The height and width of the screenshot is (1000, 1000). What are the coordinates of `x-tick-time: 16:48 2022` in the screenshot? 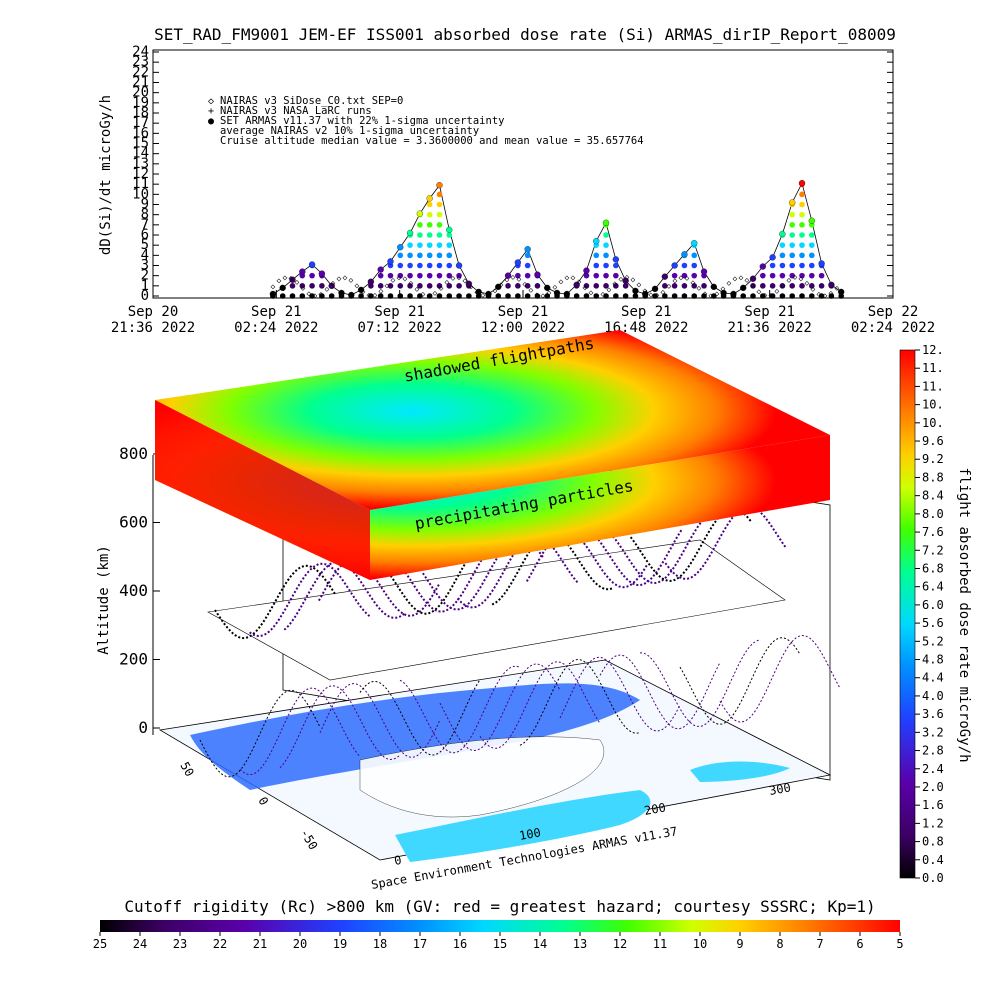 It's located at (646, 328).